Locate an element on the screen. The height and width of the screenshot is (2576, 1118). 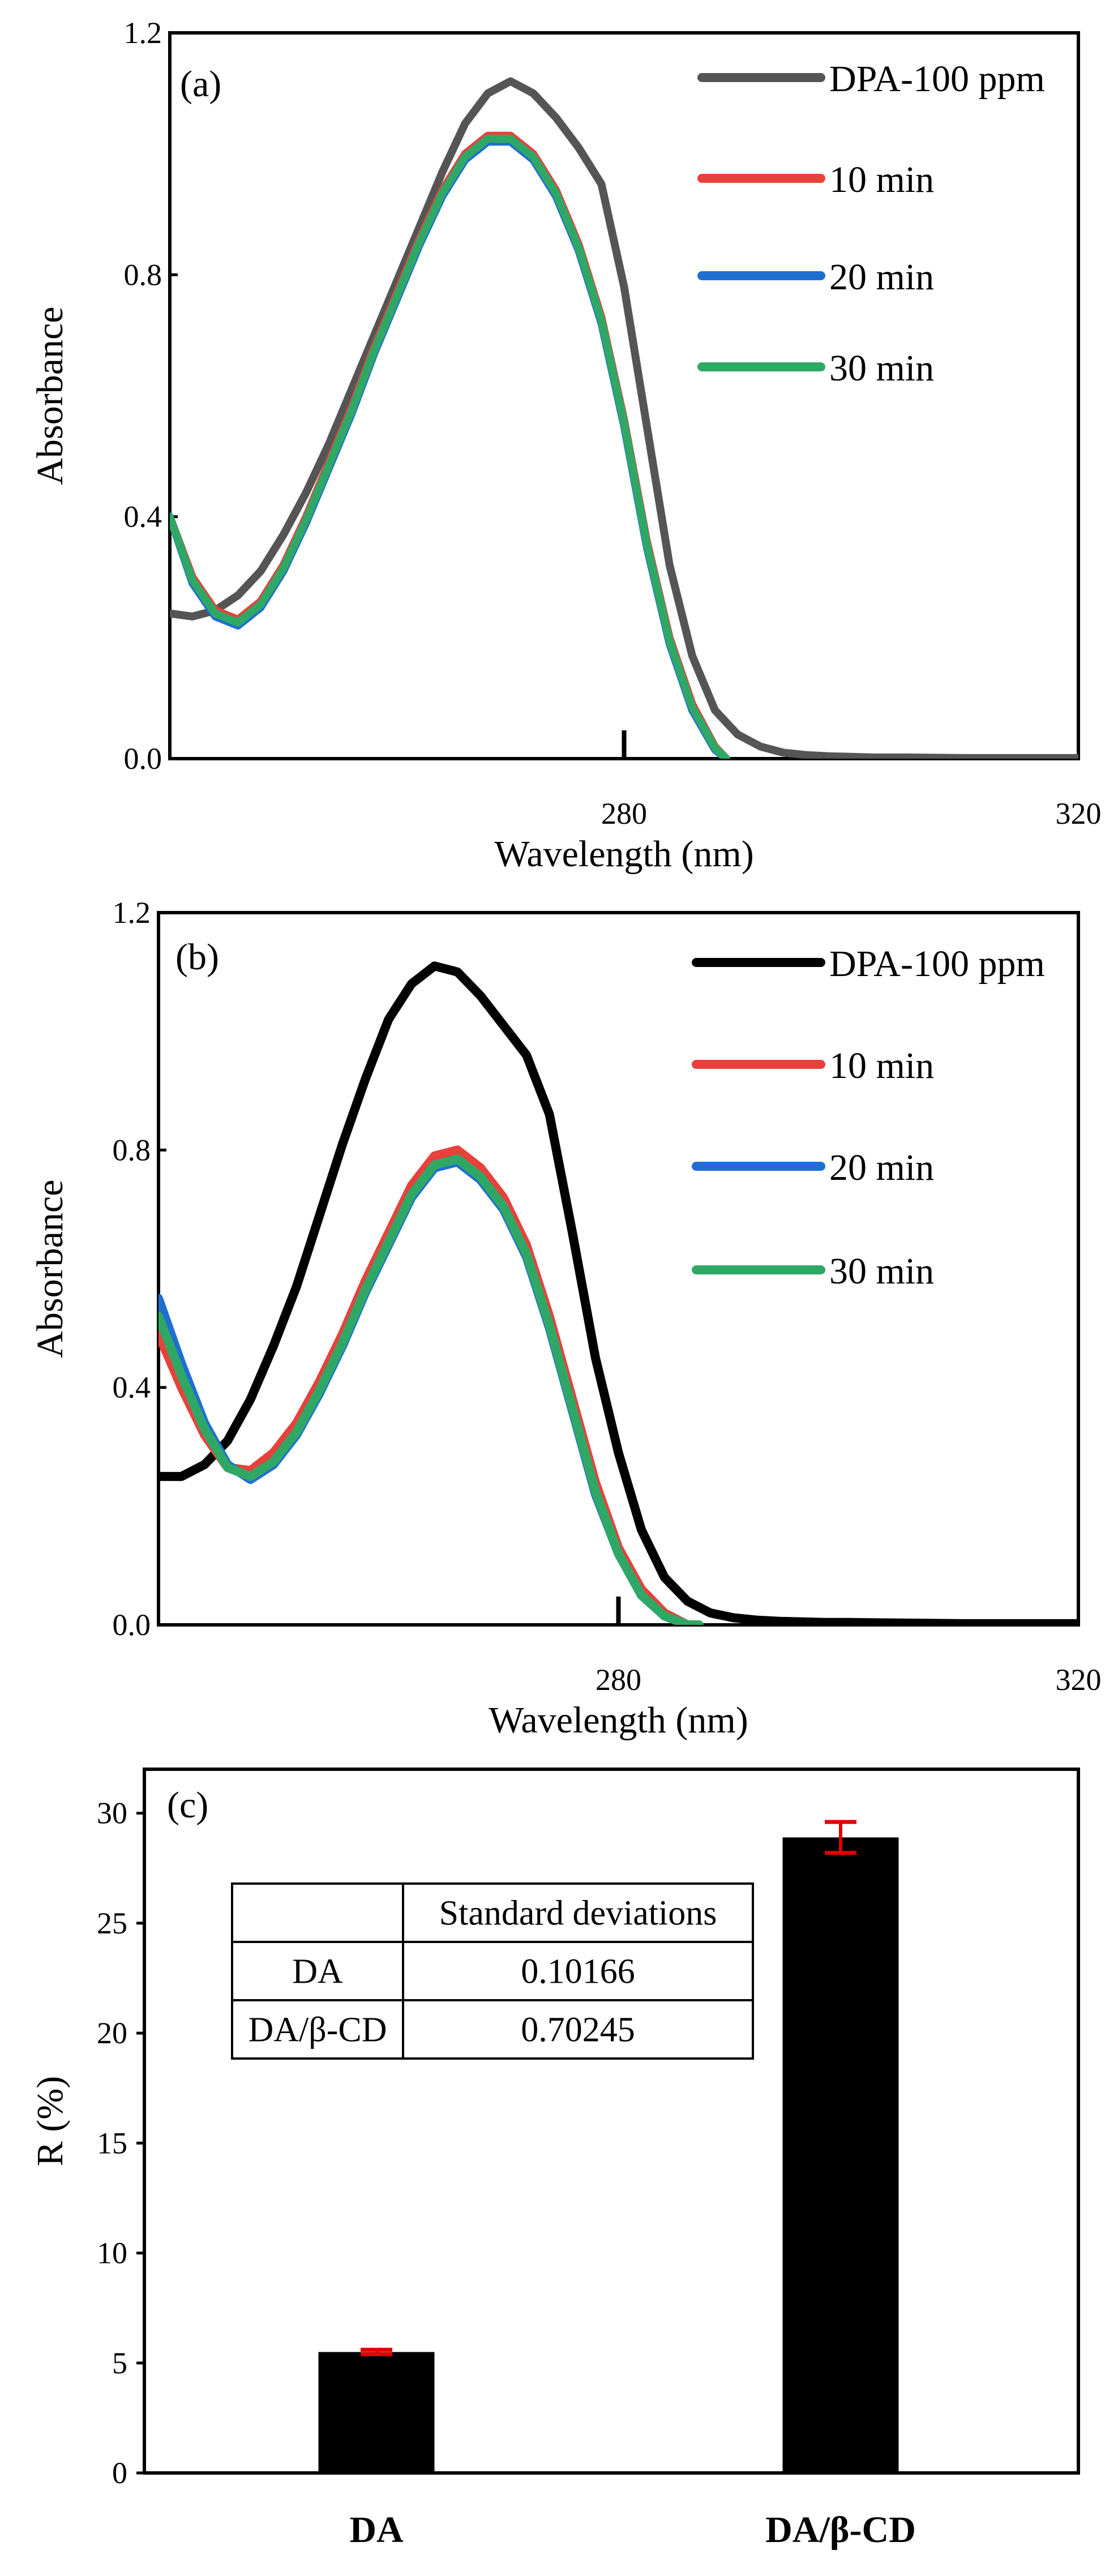
series-line-20-min is located at coordinates (451, 448).